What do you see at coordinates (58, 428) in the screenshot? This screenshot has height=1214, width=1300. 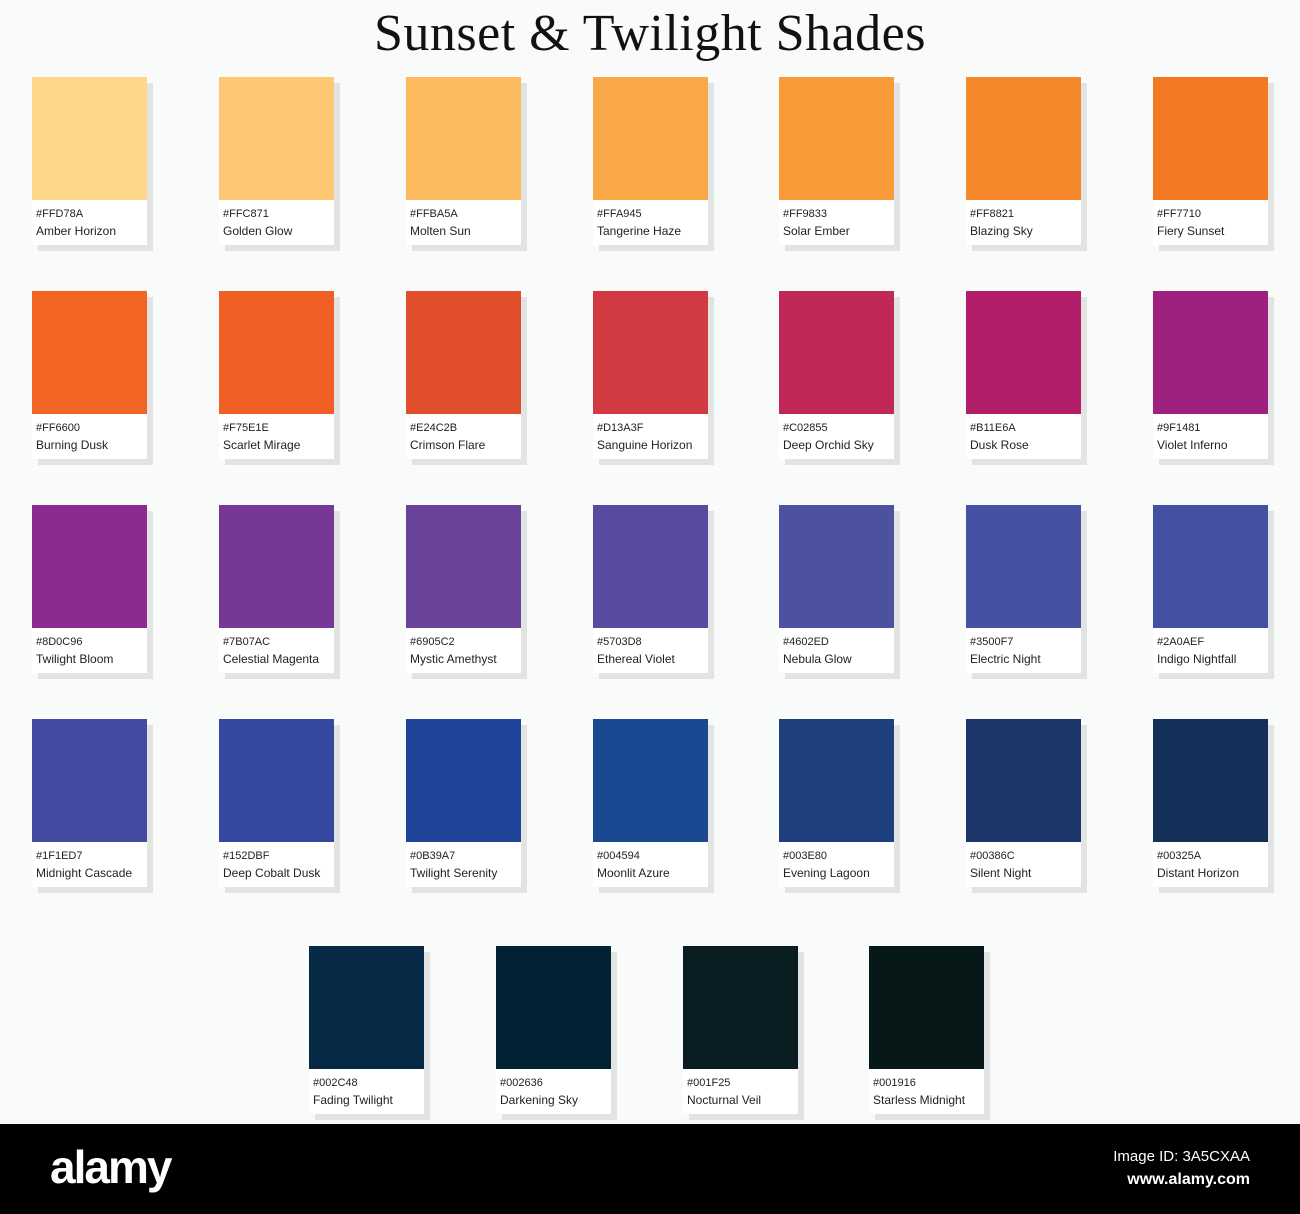 I see `hex-code: #FF6600` at bounding box center [58, 428].